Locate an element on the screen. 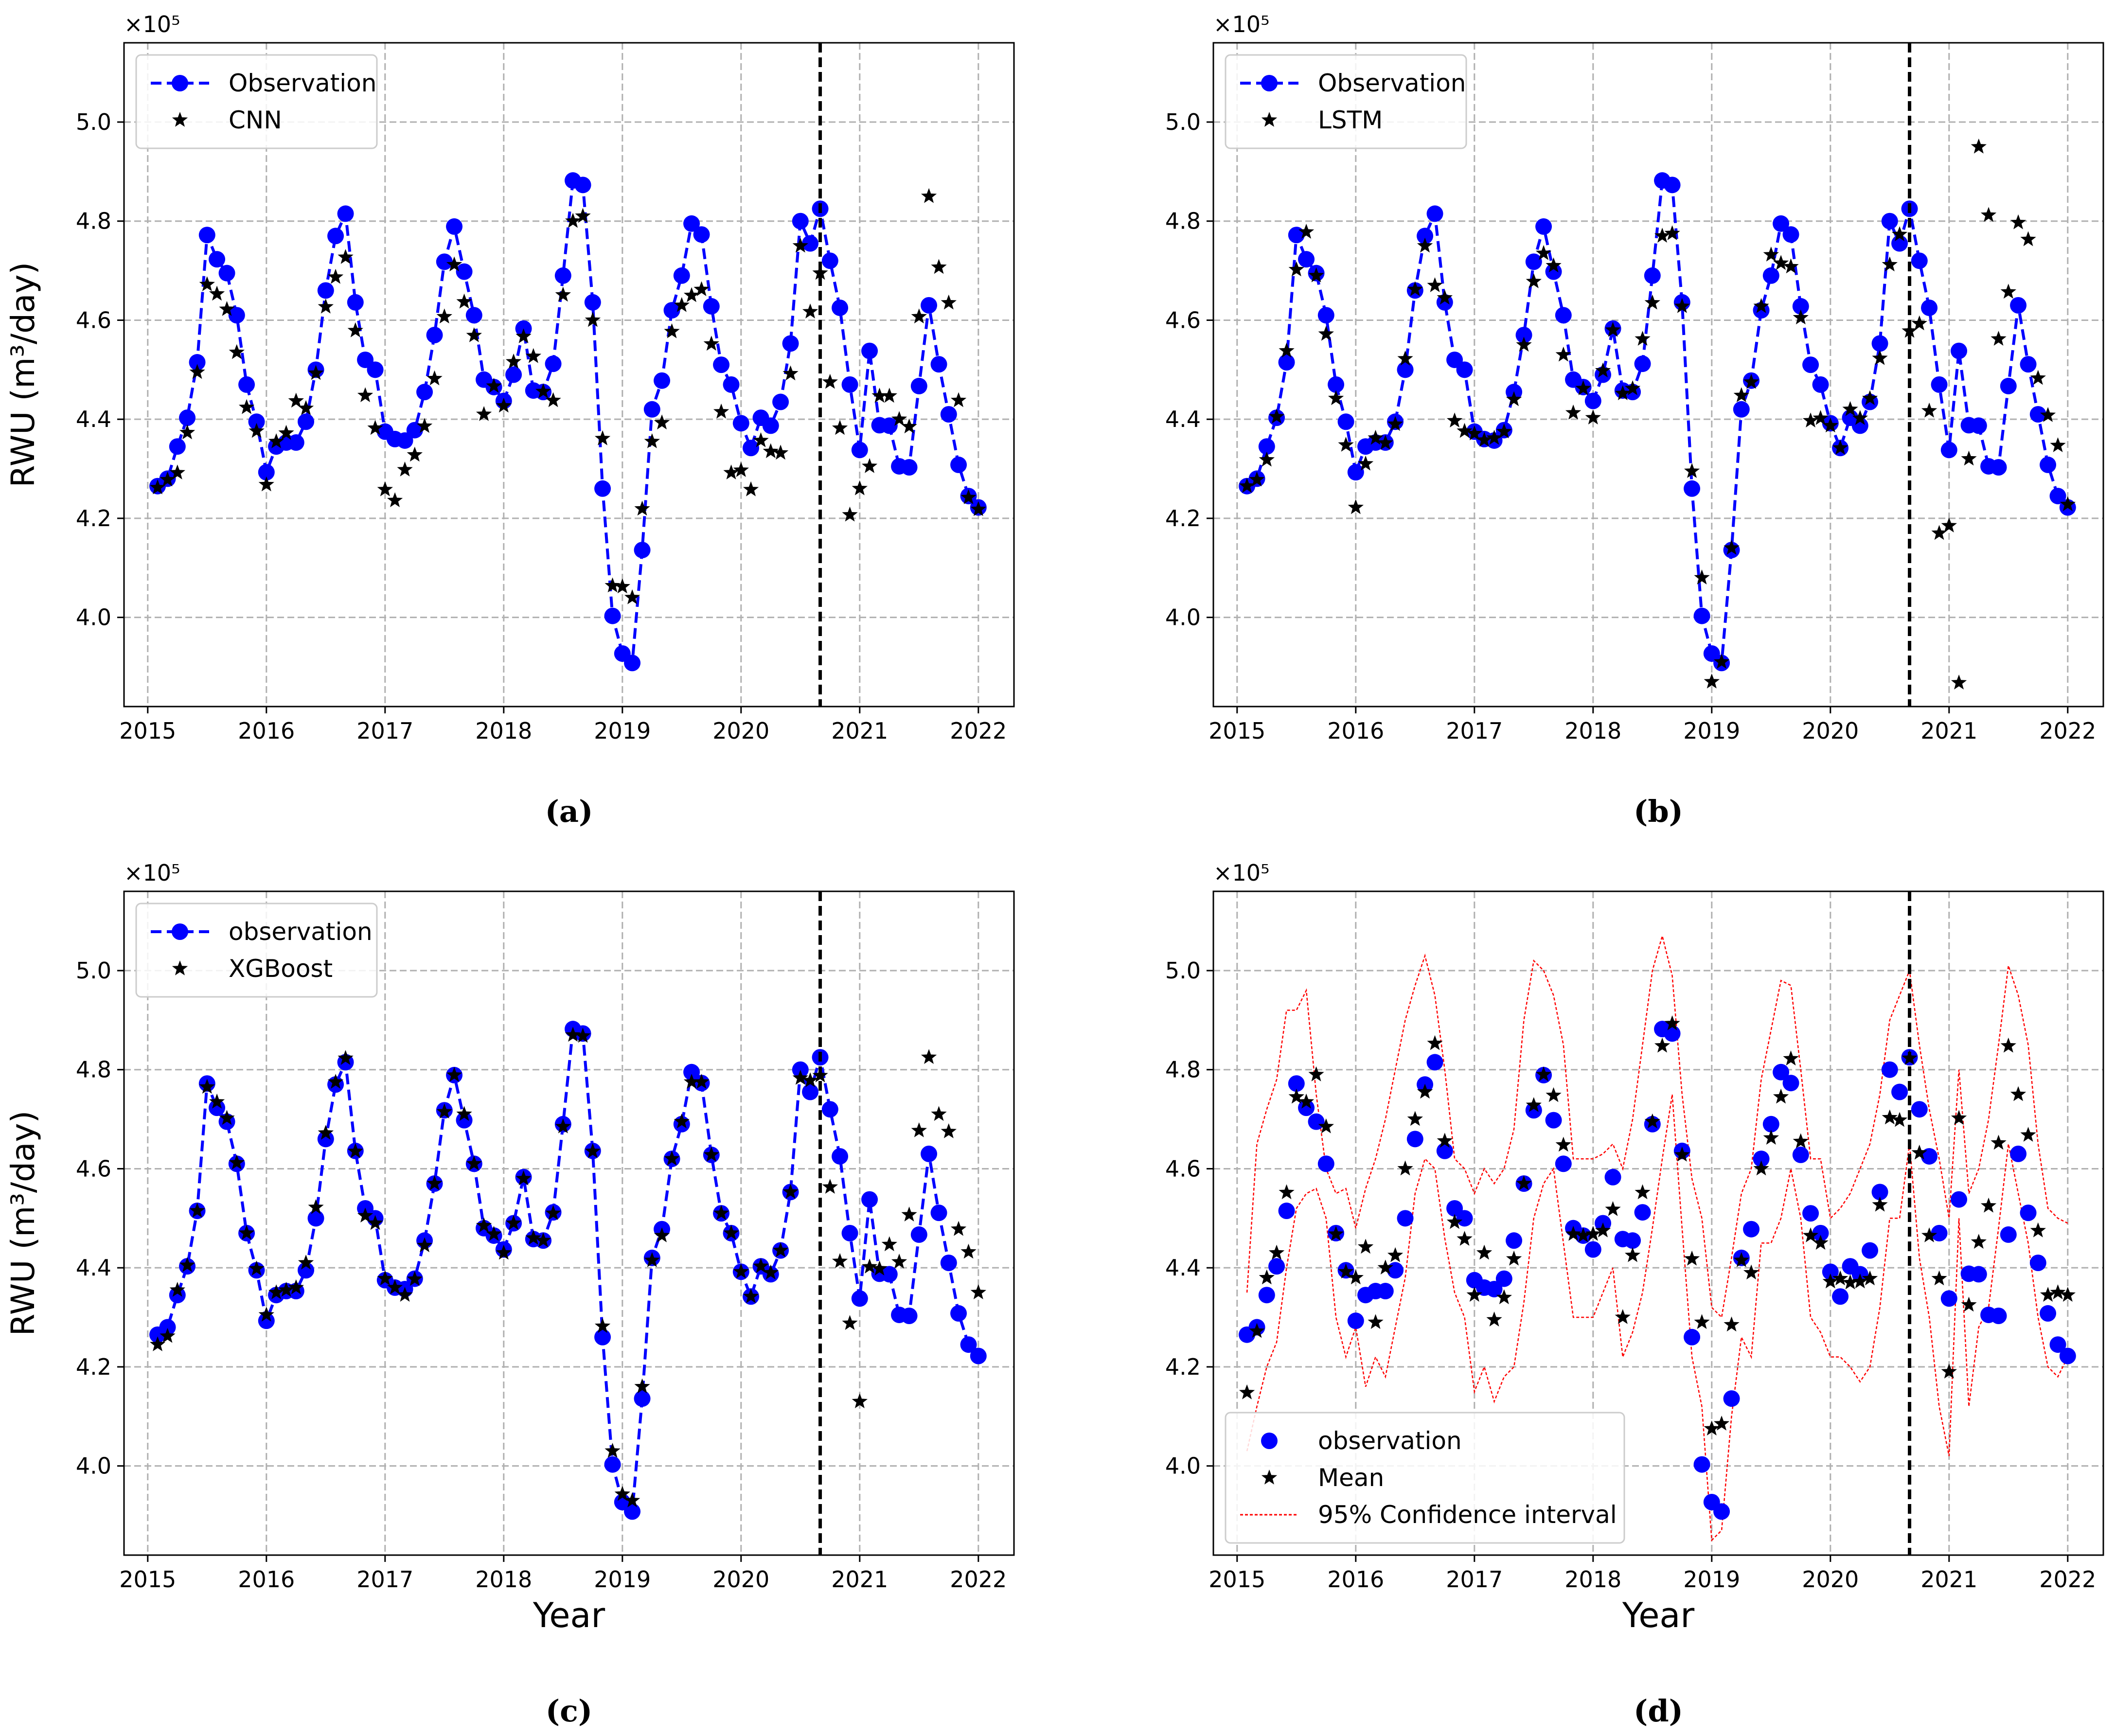  y-tick-label: 5.0 is located at coordinates (1183, 122).